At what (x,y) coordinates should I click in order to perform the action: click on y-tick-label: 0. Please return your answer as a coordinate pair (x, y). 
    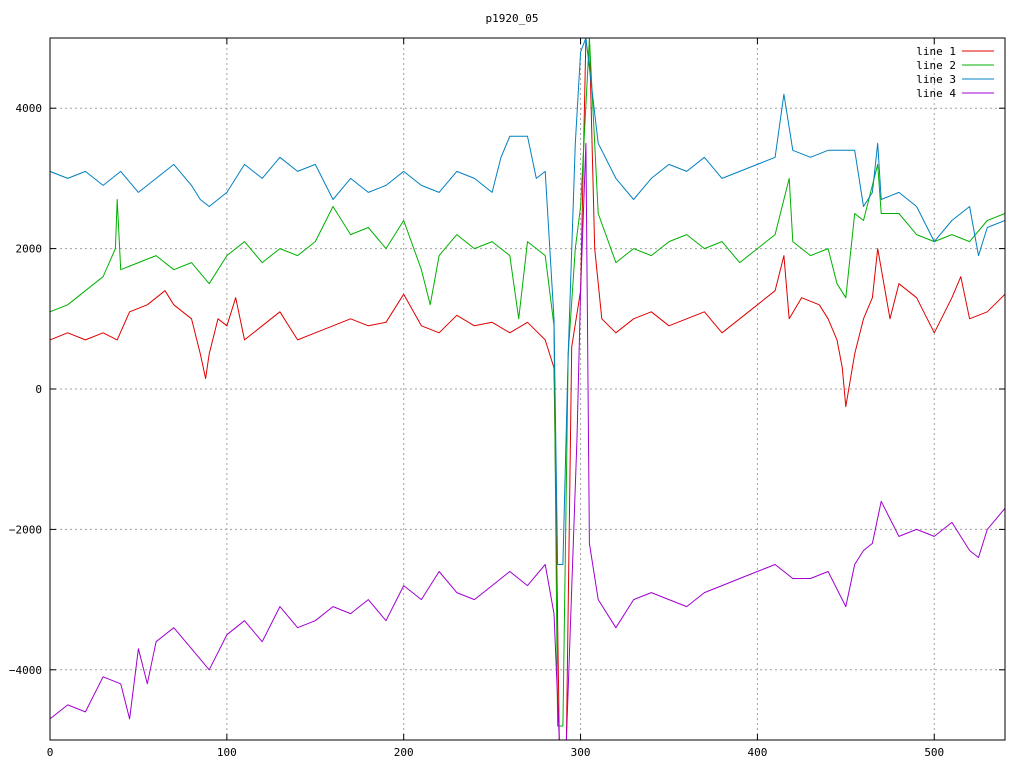
    Looking at the image, I should click on (38, 389).